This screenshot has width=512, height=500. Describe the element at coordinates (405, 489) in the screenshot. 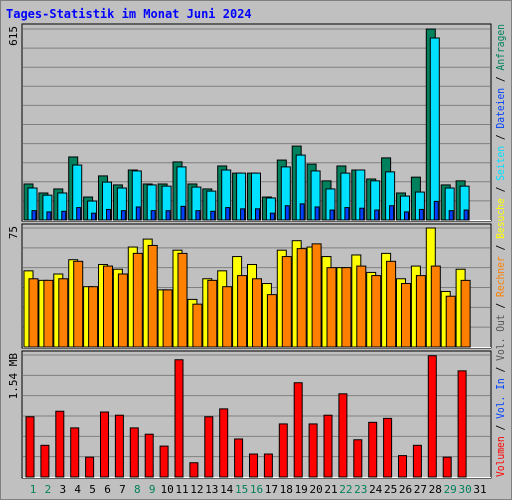

I see `x-tick-label: 26` at that location.